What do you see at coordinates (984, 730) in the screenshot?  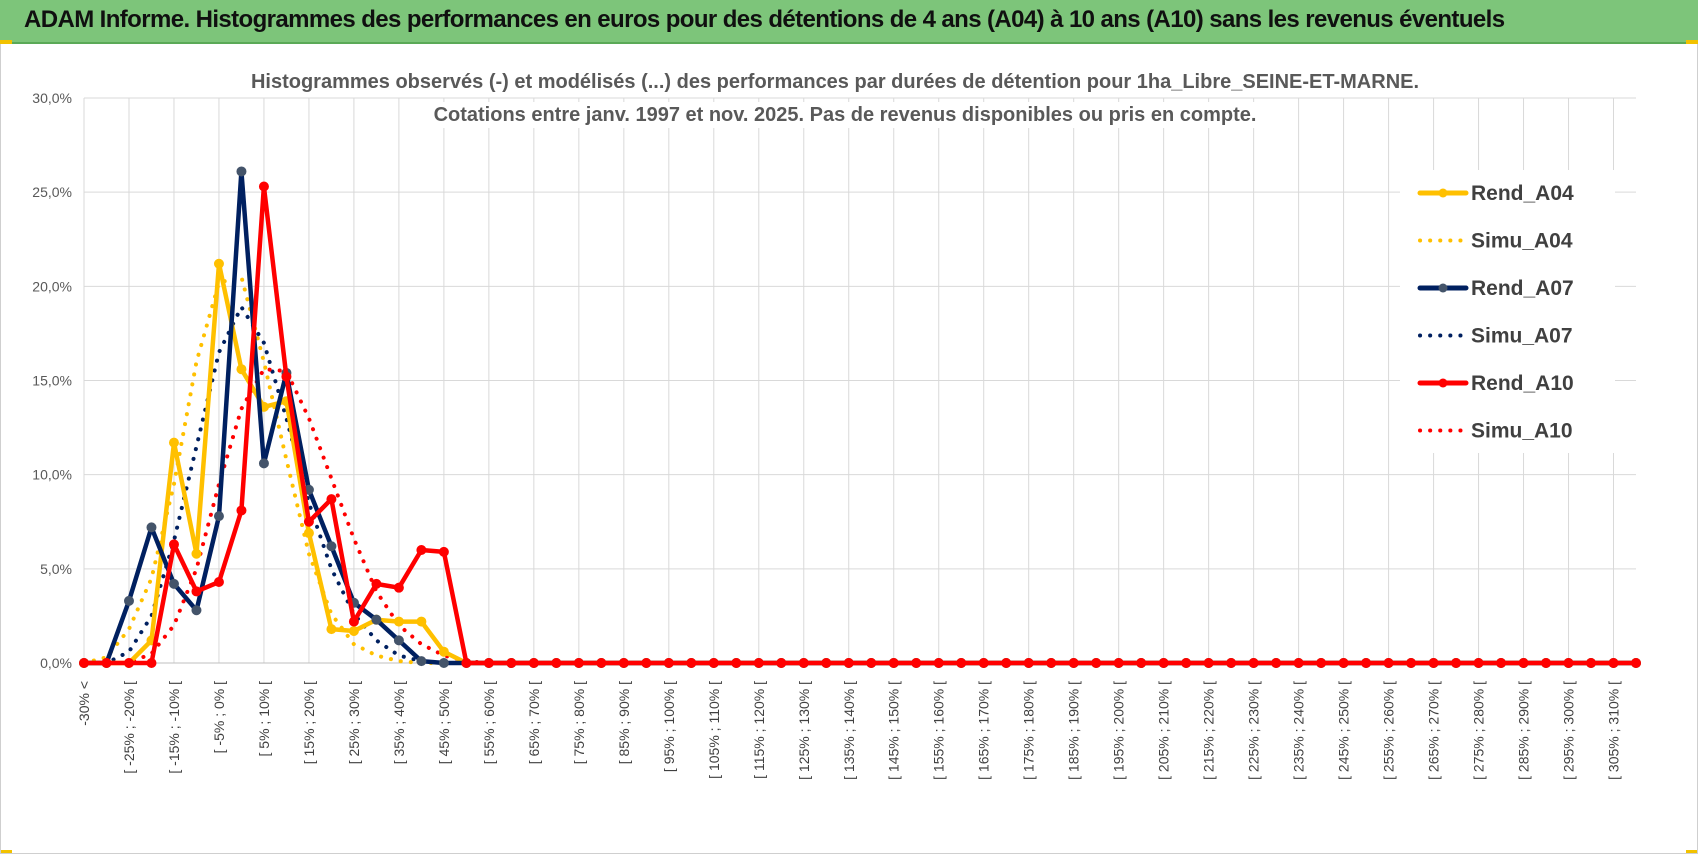 I see `x-tick-label: [ 165% ; 170% [` at bounding box center [984, 730].